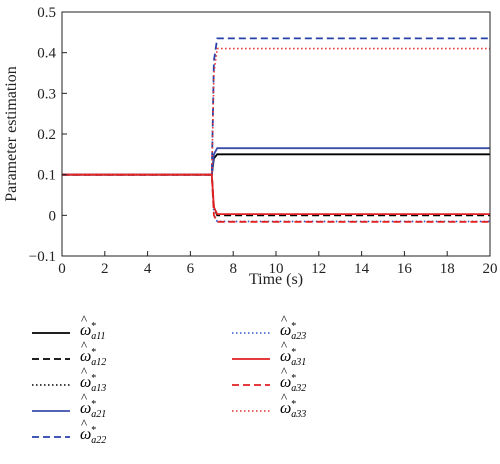 Image resolution: width=500 pixels, height=464 pixels. I want to click on series-line-a11, so click(276, 164).